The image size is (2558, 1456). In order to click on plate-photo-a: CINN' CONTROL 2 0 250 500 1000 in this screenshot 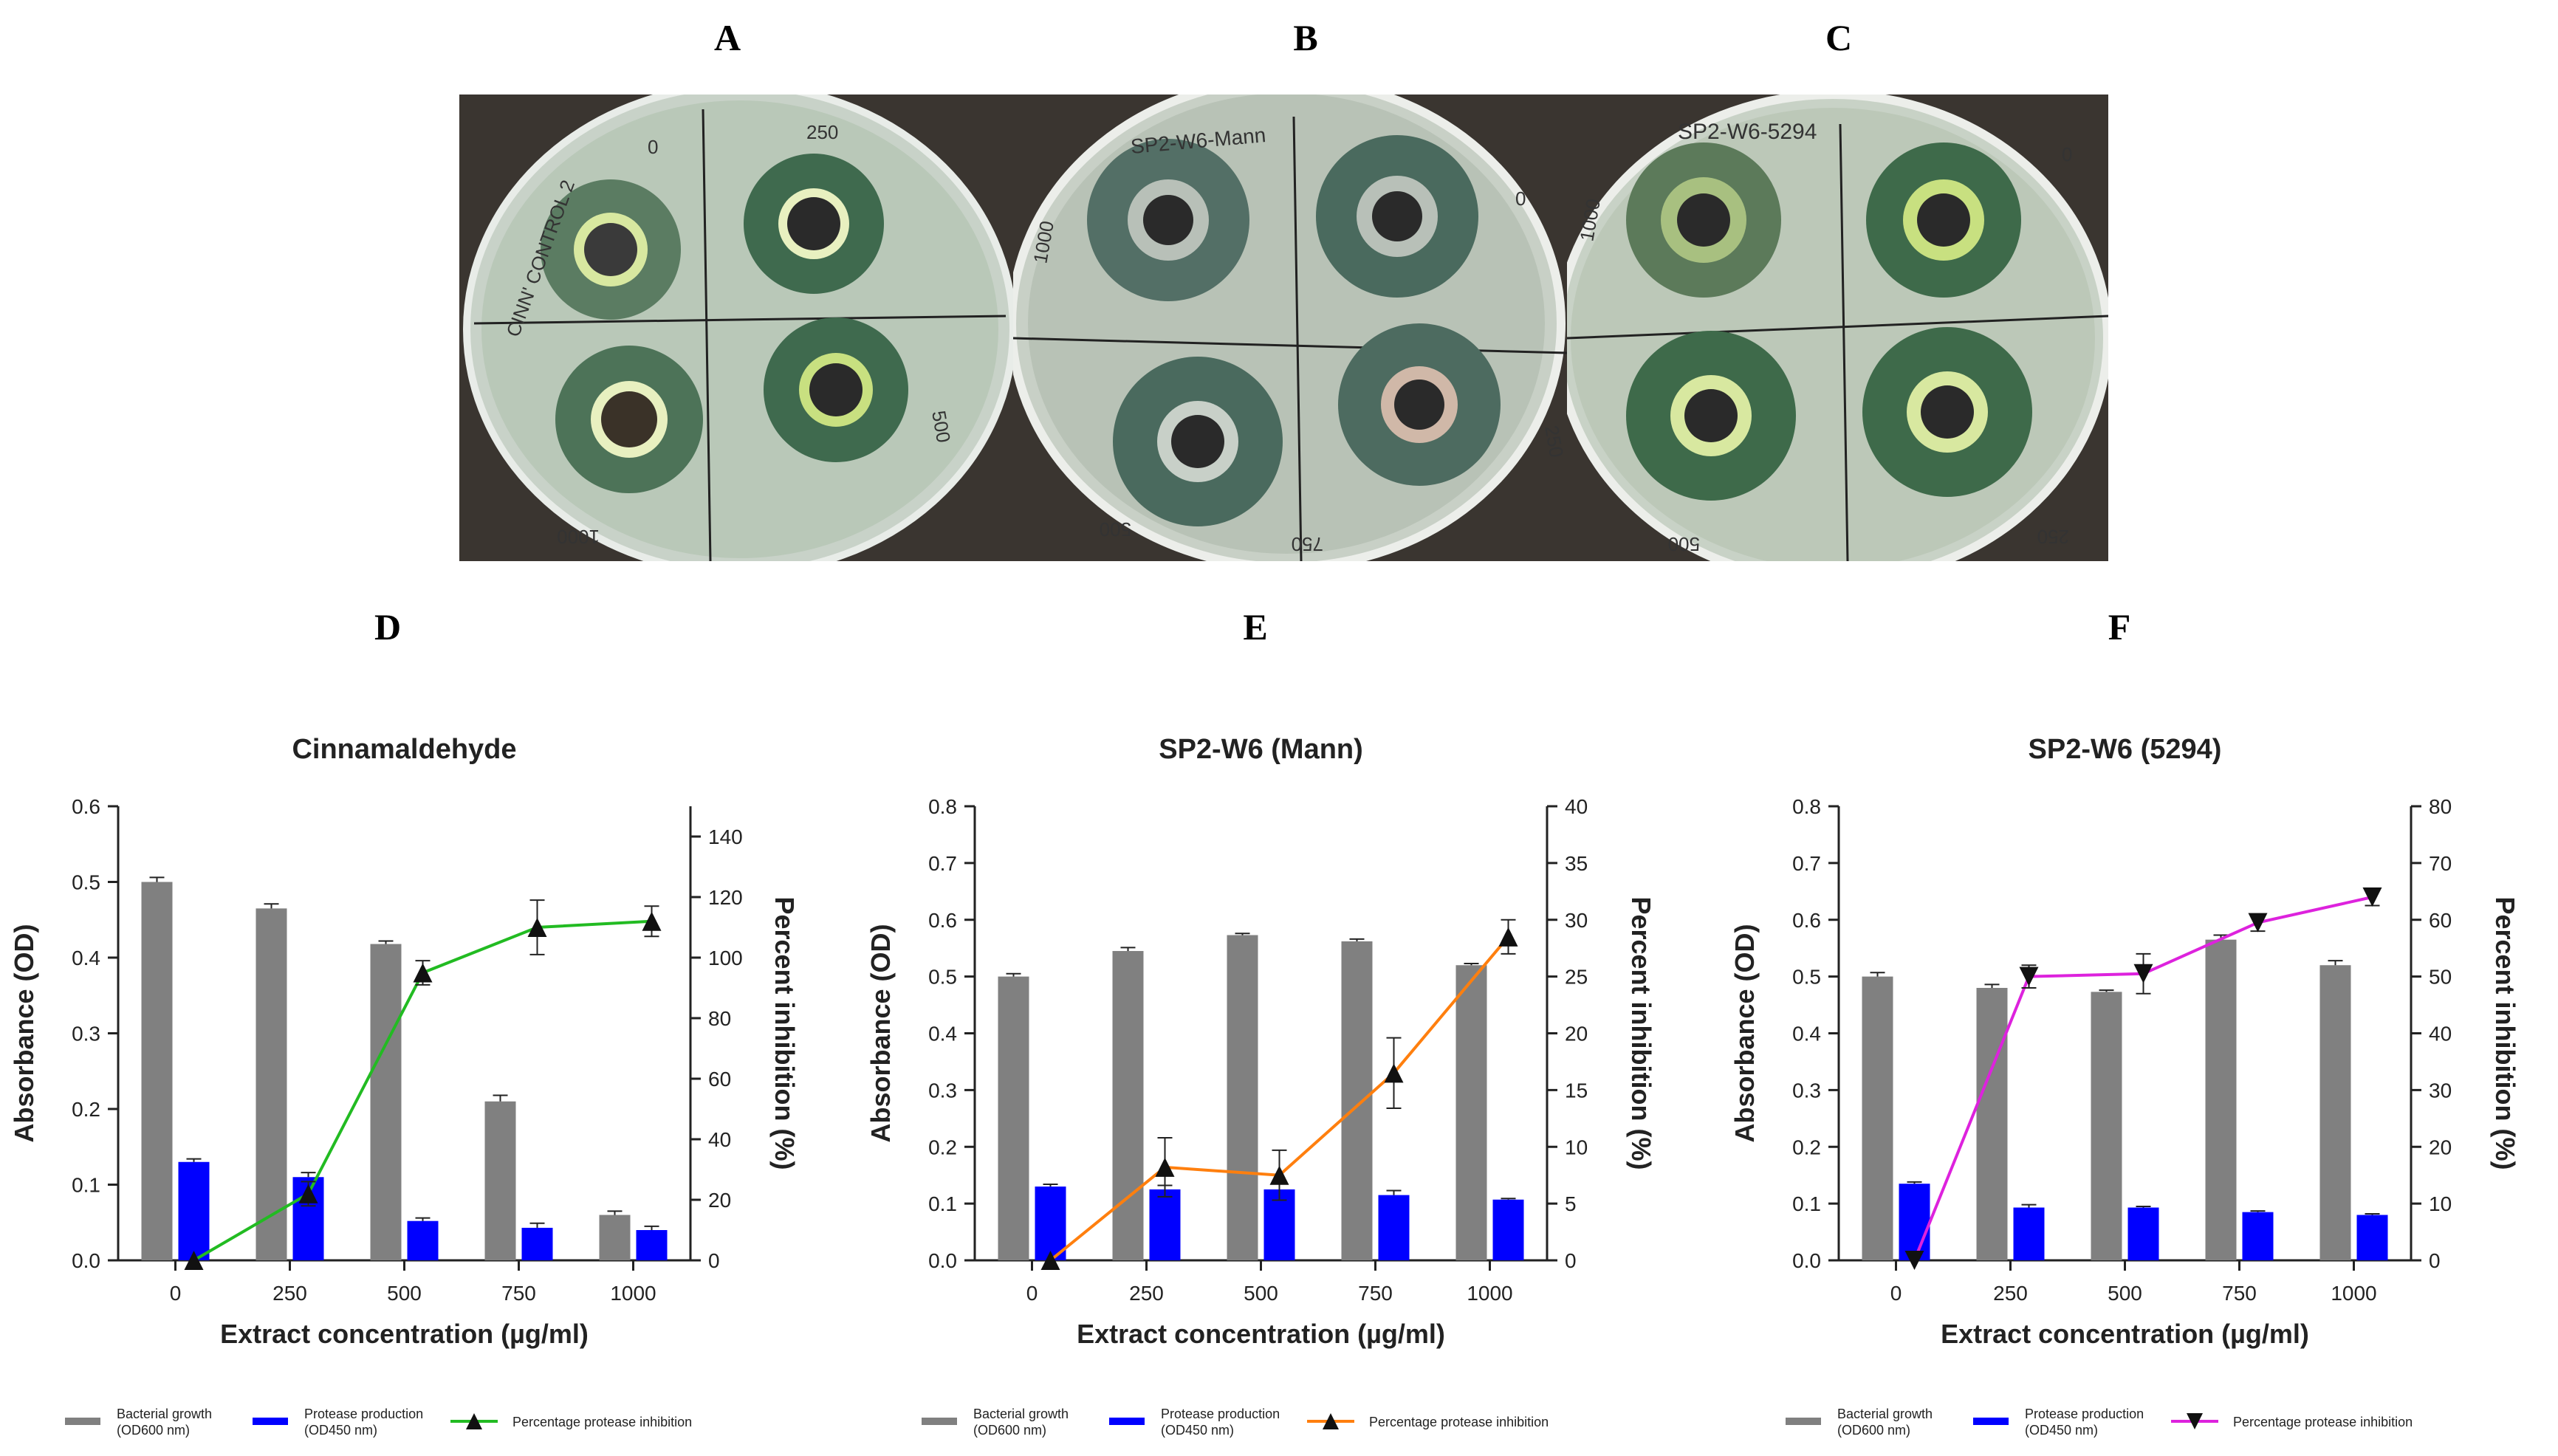, I will do `click(736, 328)`.